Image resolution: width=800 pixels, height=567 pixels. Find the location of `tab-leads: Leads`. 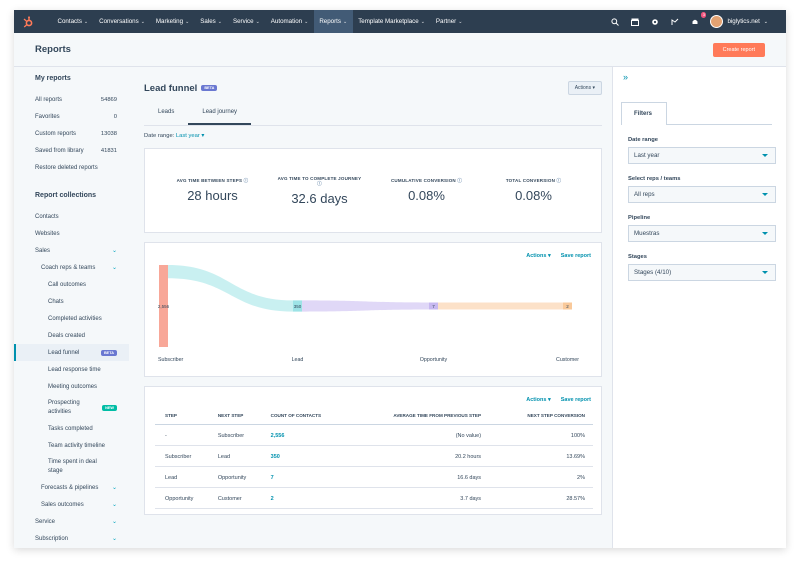

tab-leads: Leads is located at coordinates (166, 112).